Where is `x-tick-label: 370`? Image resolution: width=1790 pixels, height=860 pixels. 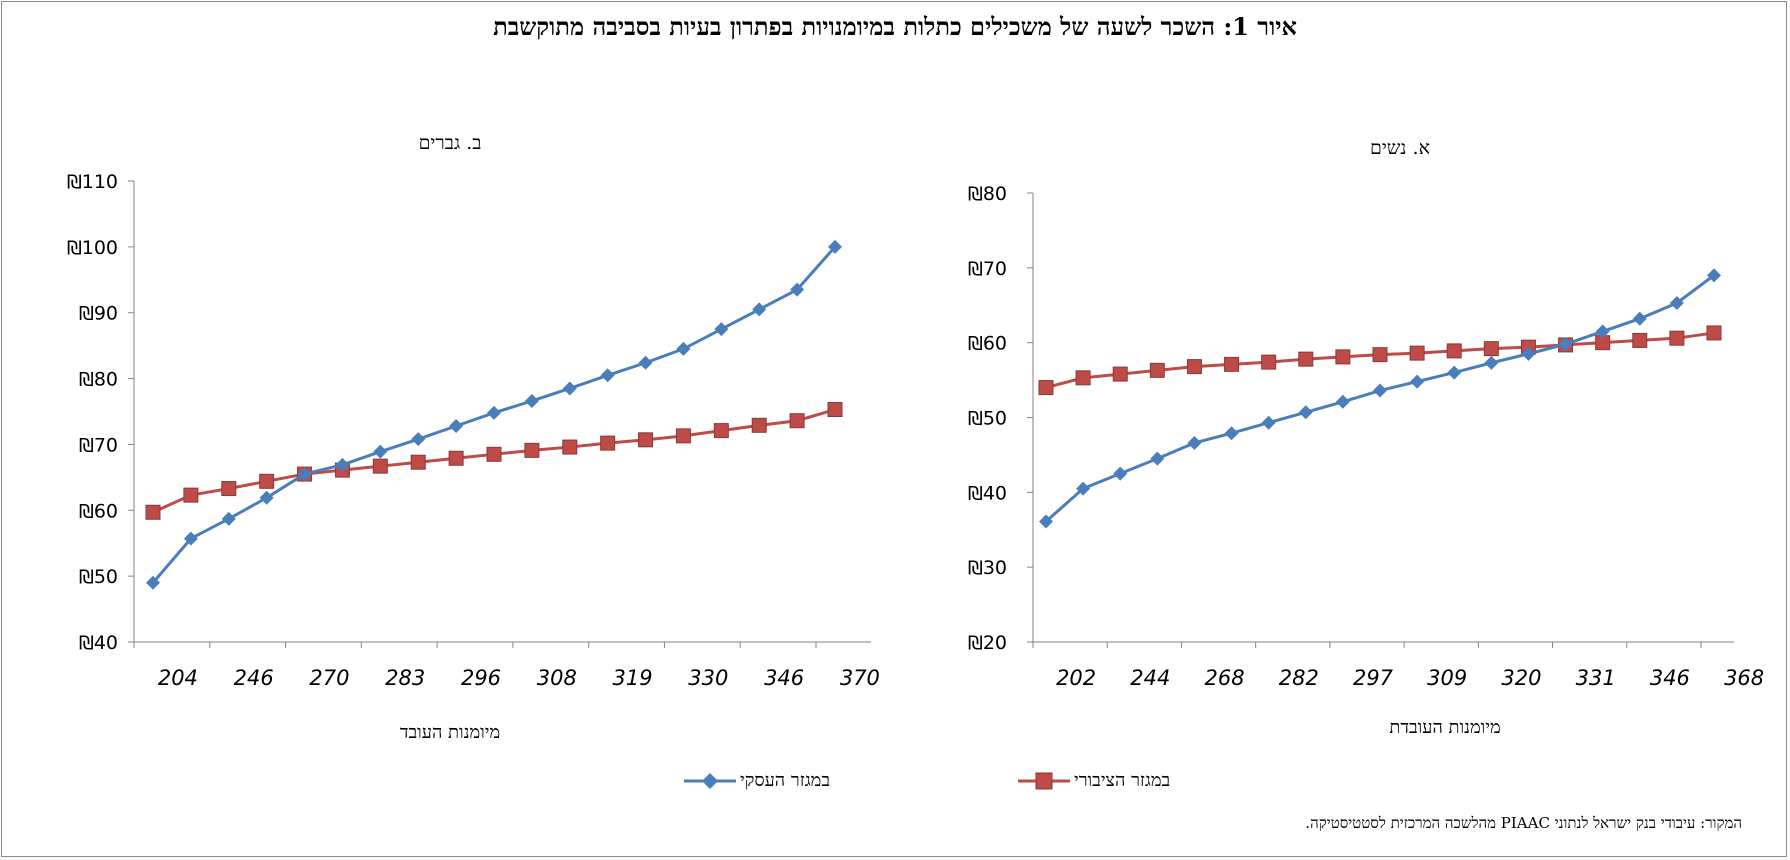 x-tick-label: 370 is located at coordinates (860, 678).